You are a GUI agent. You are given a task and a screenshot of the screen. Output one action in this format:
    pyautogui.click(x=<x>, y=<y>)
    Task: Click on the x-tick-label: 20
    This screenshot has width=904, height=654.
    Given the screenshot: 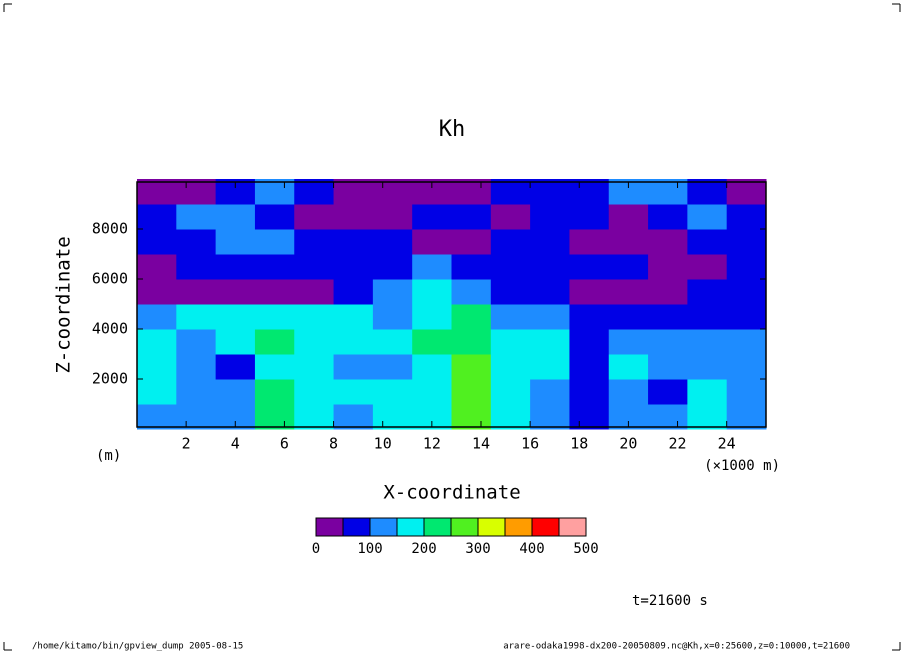 What is the action you would take?
    pyautogui.click(x=628, y=444)
    